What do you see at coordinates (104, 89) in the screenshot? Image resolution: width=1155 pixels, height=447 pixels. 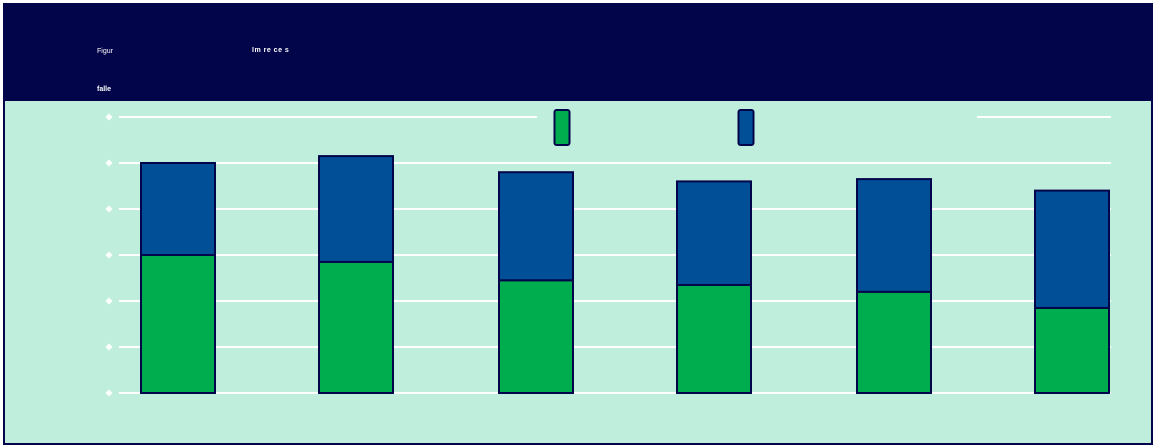 I see `chart-subtitle: falle` at bounding box center [104, 89].